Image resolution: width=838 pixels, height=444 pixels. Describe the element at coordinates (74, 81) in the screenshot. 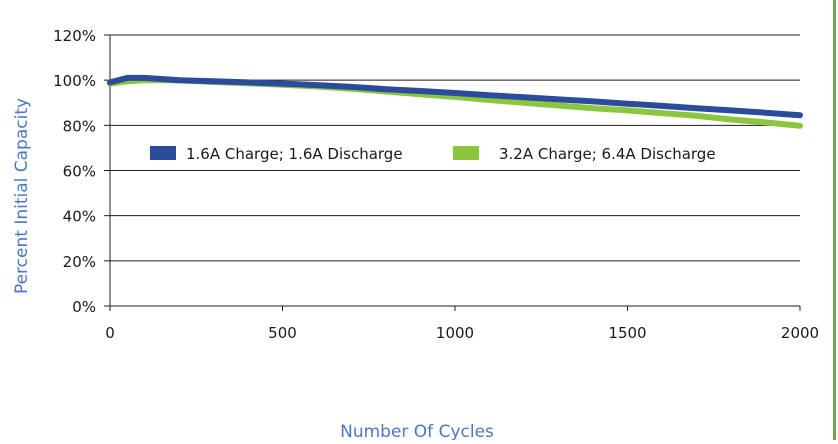

I see `y-tick-label: 100%` at that location.